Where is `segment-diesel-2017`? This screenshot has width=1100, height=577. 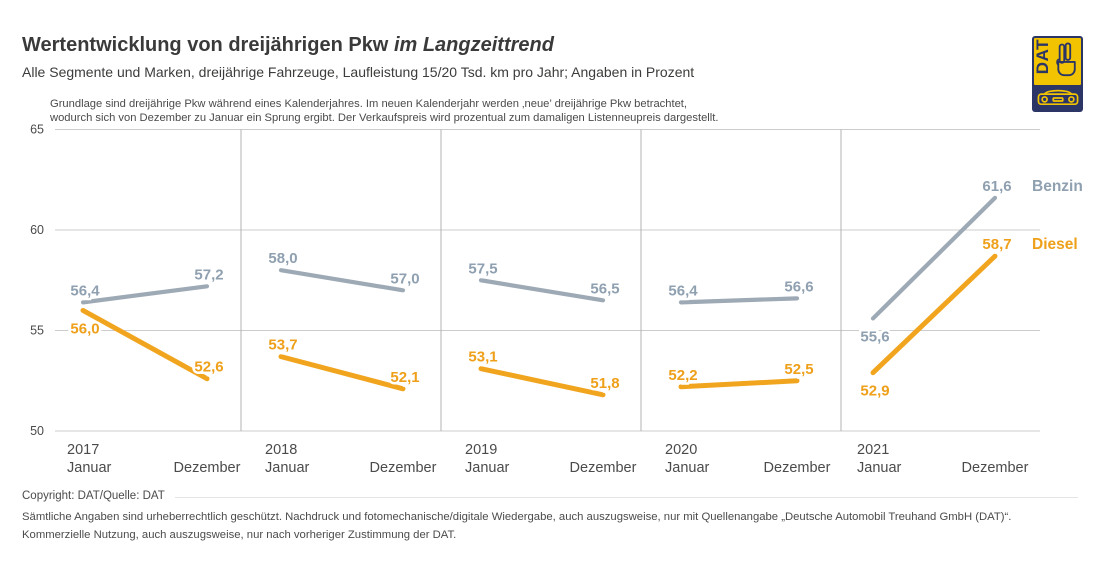 segment-diesel-2017 is located at coordinates (145, 344).